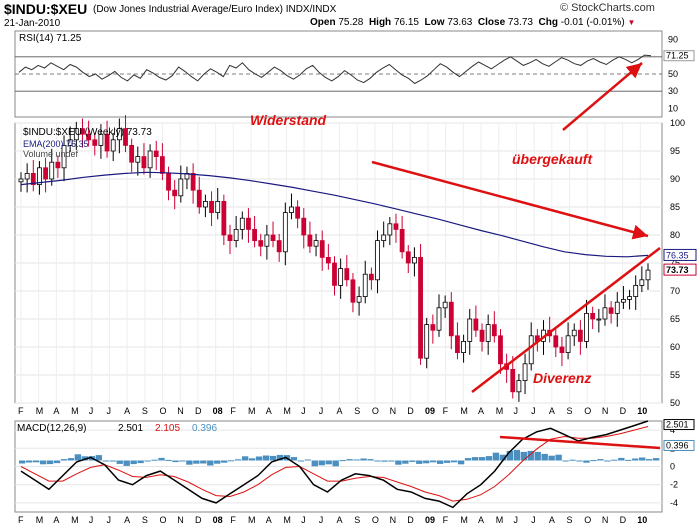 Image resolution: width=700 pixels, height=530 pixels. Describe the element at coordinates (675, 179) in the screenshot. I see `price-tick-label: 90` at that location.